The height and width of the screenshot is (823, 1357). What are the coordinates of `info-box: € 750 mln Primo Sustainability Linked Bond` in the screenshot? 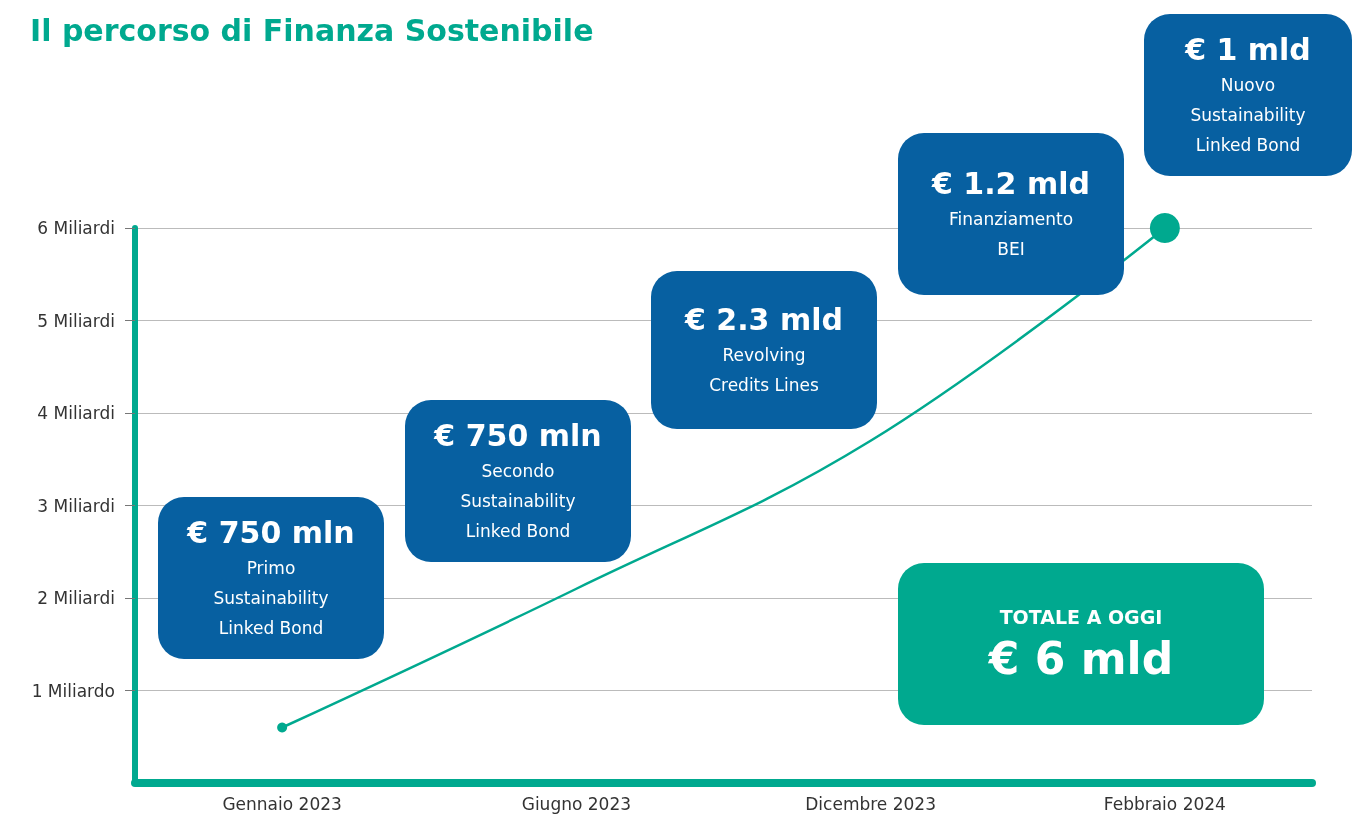 It's located at (271, 578).